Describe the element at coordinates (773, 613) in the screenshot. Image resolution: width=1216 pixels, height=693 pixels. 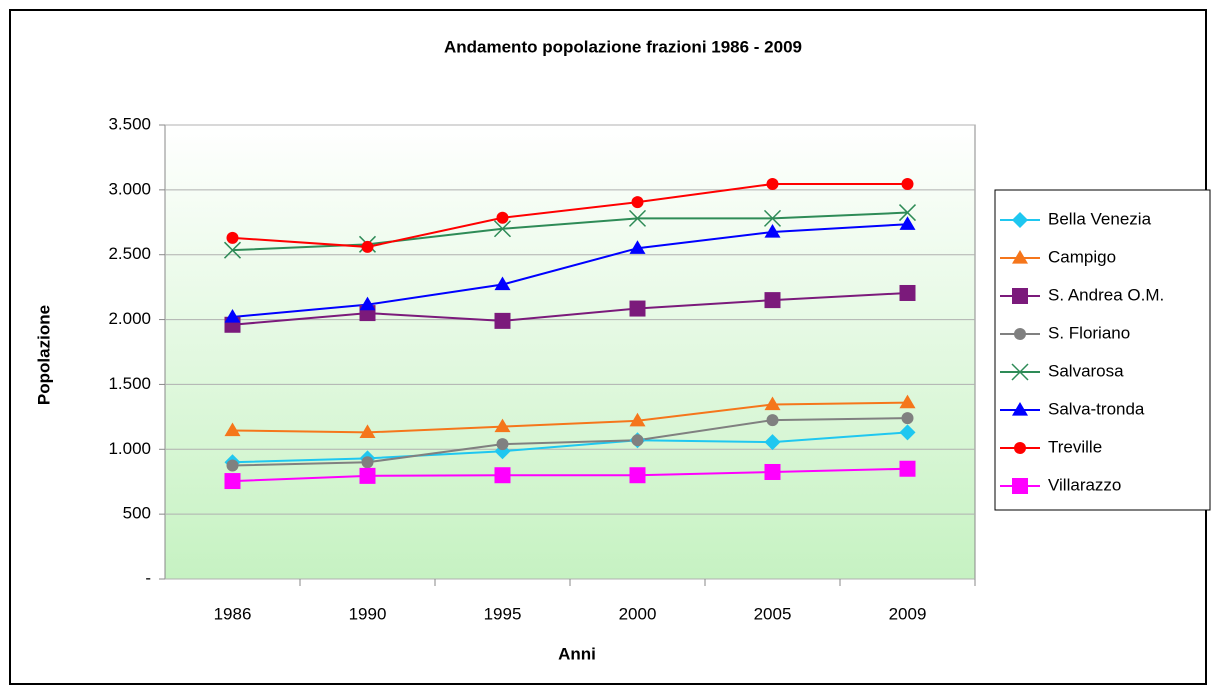
I see `x-tick-label: 2005` at that location.